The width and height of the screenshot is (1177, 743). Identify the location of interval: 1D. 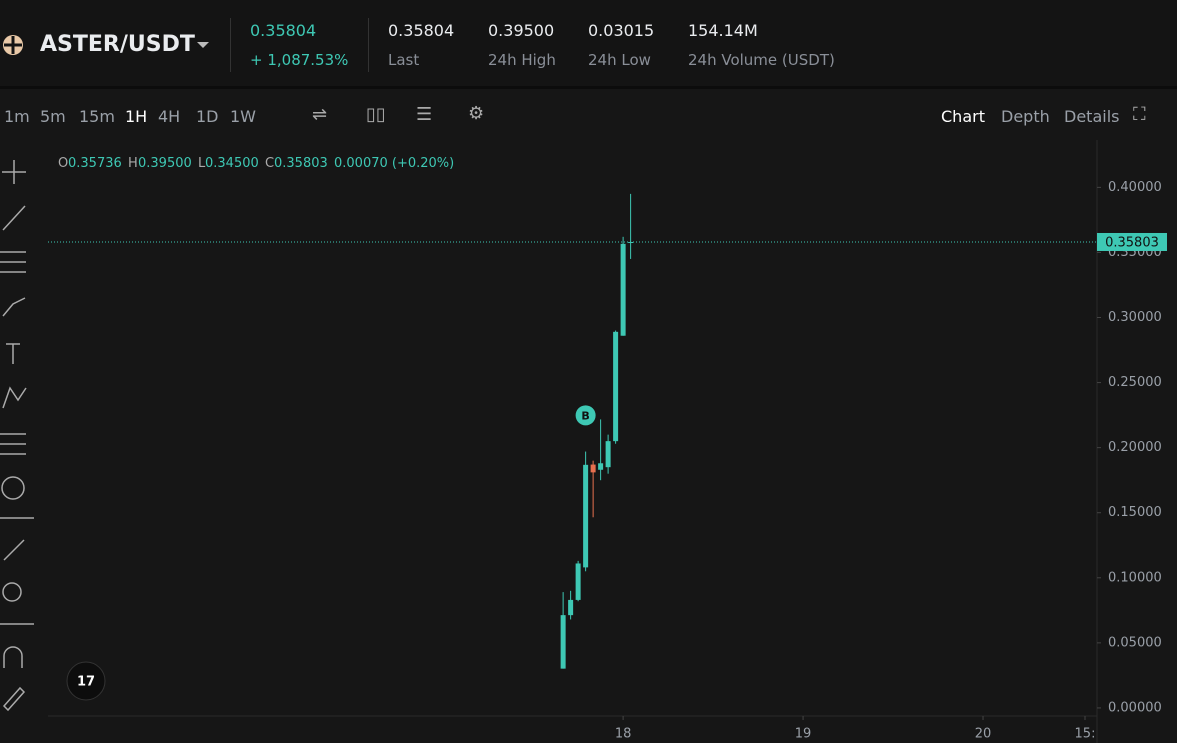
(207, 116).